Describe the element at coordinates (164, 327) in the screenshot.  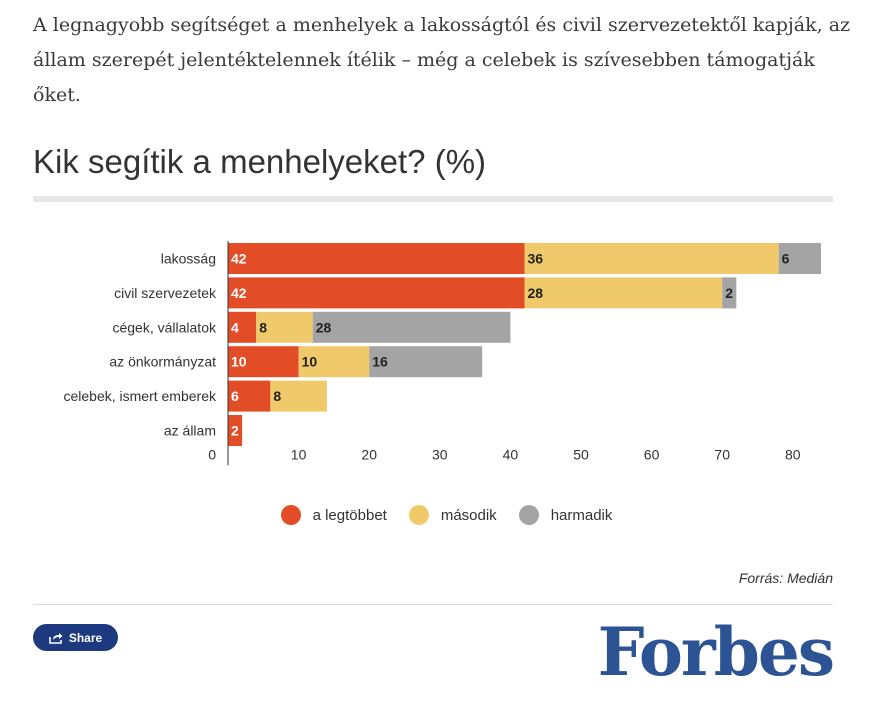
I see `category-label: cégek, vállalatok` at that location.